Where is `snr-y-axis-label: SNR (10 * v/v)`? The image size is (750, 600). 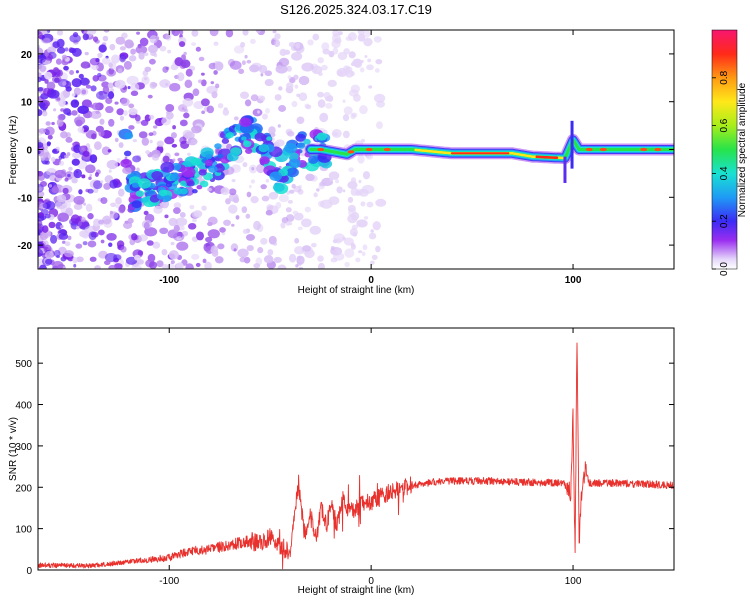 snr-y-axis-label: SNR (10 * v/v) is located at coordinates (13, 449).